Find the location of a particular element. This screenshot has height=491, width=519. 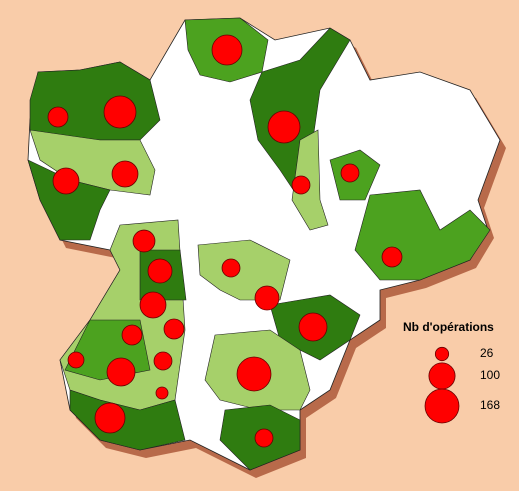

legend-label: 100 is located at coordinates (490, 375).